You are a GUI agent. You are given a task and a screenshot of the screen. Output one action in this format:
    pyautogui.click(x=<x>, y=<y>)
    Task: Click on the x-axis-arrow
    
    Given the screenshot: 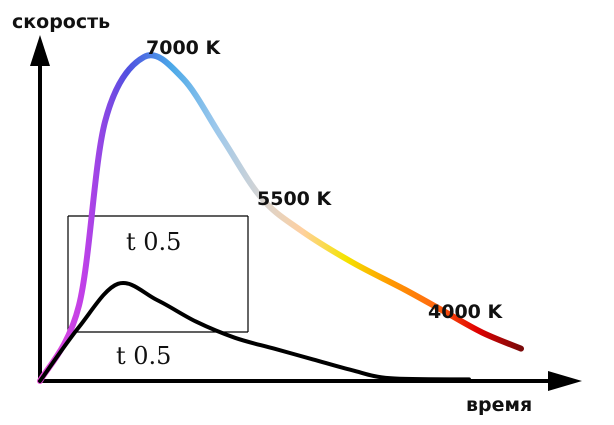 What is the action you would take?
    pyautogui.click(x=565, y=381)
    